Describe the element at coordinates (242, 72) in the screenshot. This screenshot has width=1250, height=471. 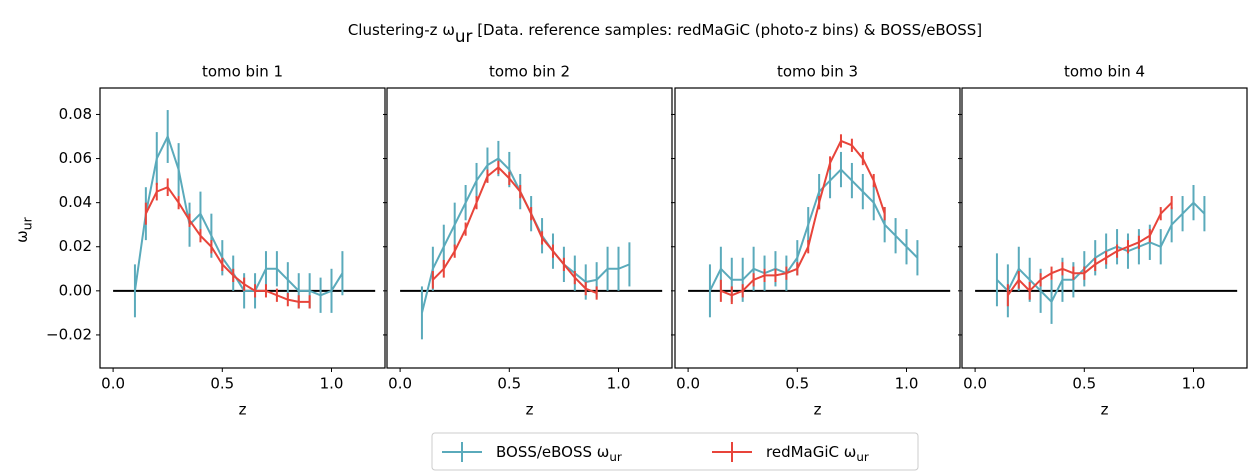
I see `panel-title: tomo bin 1` at that location.